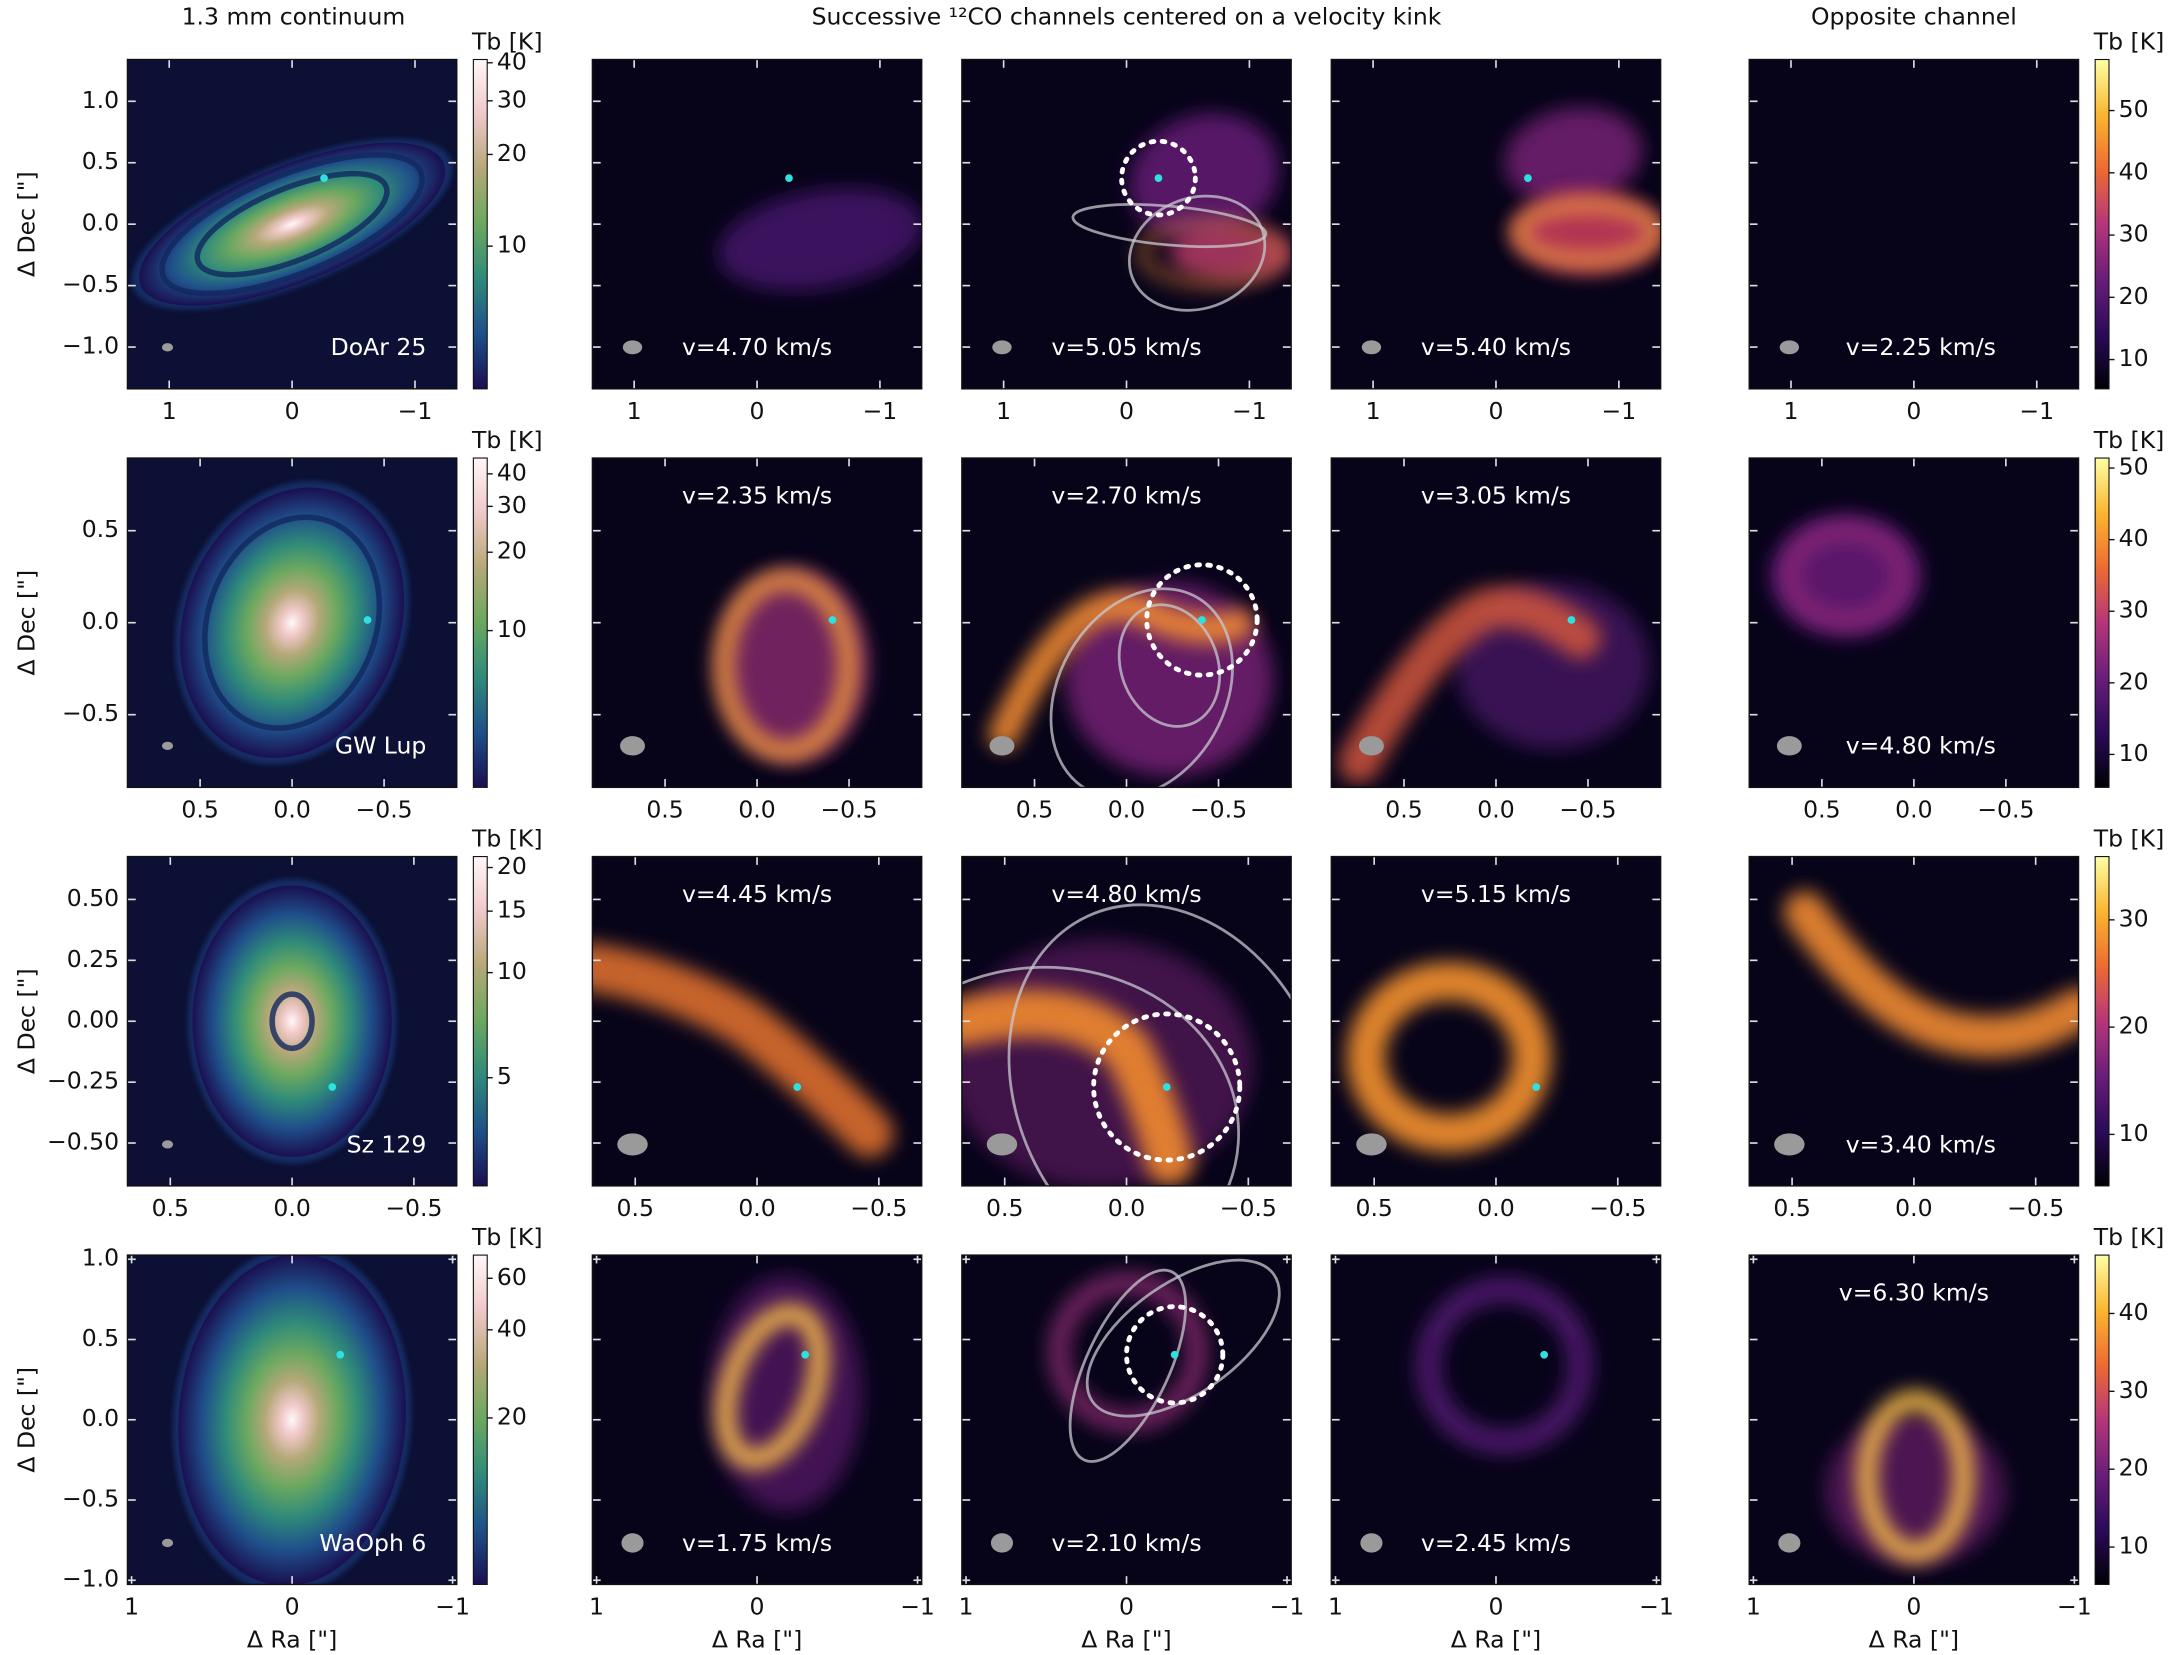 The image size is (2170, 1655). Describe the element at coordinates (2134, 538) in the screenshot. I see `colorbar-tick-label: 40` at that location.